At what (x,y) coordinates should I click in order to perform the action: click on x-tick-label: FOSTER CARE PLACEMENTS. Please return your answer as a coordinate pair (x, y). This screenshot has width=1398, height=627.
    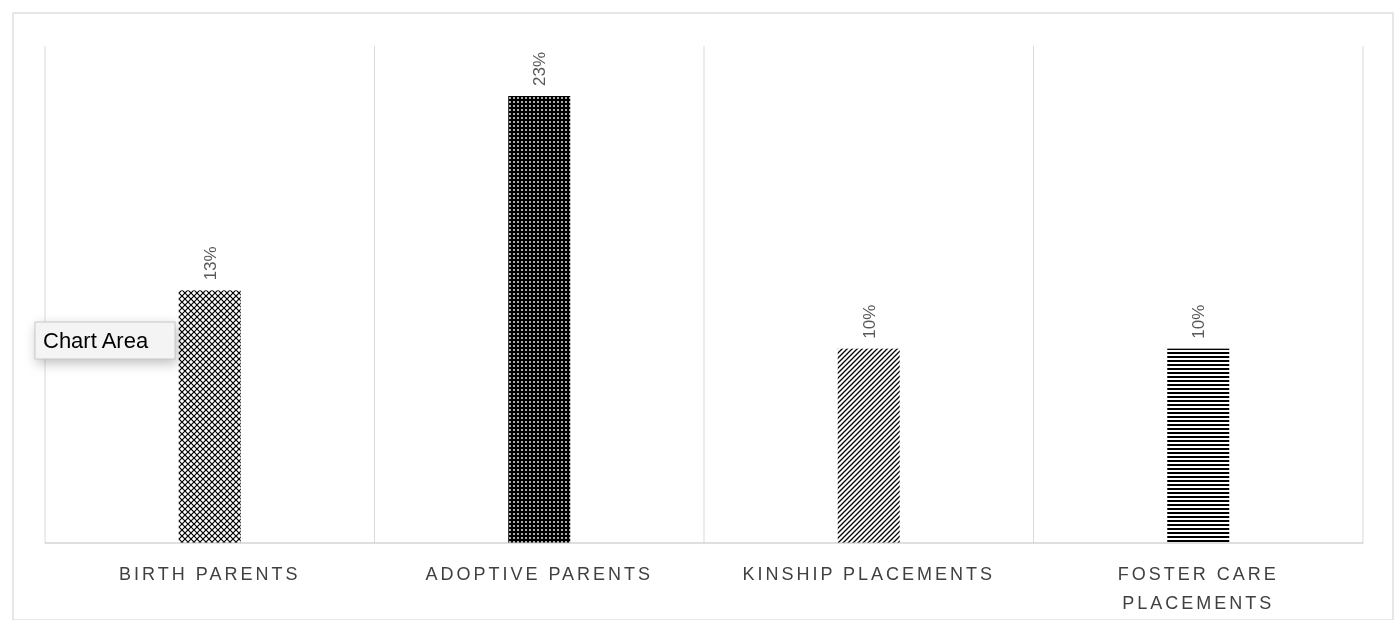
    Looking at the image, I should click on (1198, 588).